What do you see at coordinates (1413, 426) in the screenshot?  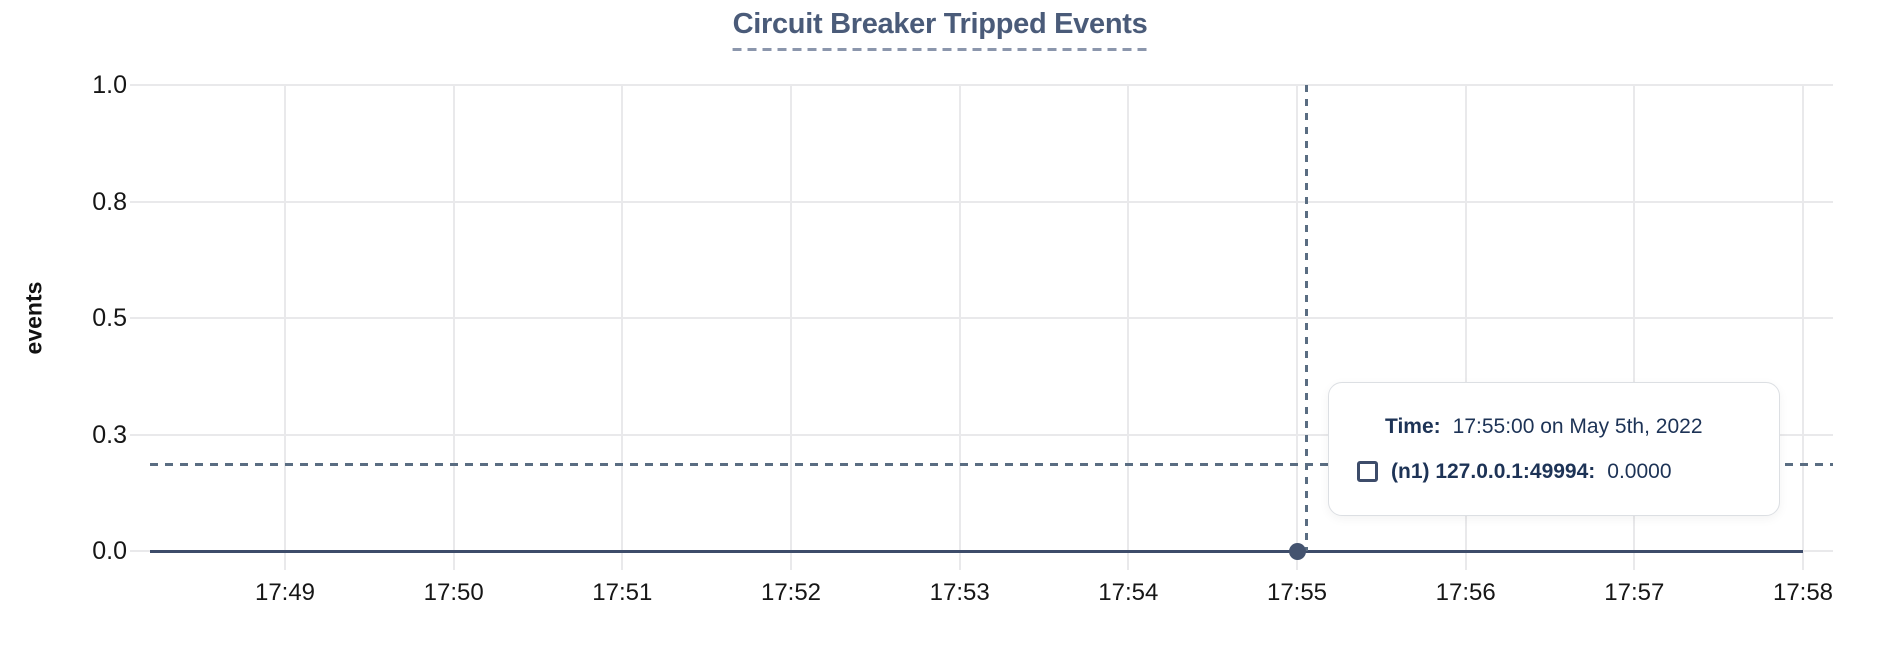 I see `tooltip-time-label: Time:` at bounding box center [1413, 426].